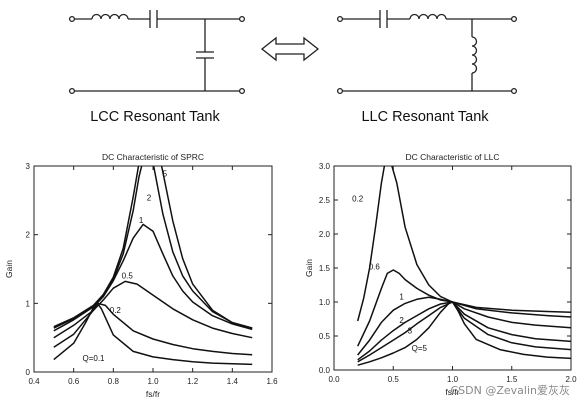 The height and width of the screenshot is (402, 580). I want to click on series-label: 5, so click(165, 173).